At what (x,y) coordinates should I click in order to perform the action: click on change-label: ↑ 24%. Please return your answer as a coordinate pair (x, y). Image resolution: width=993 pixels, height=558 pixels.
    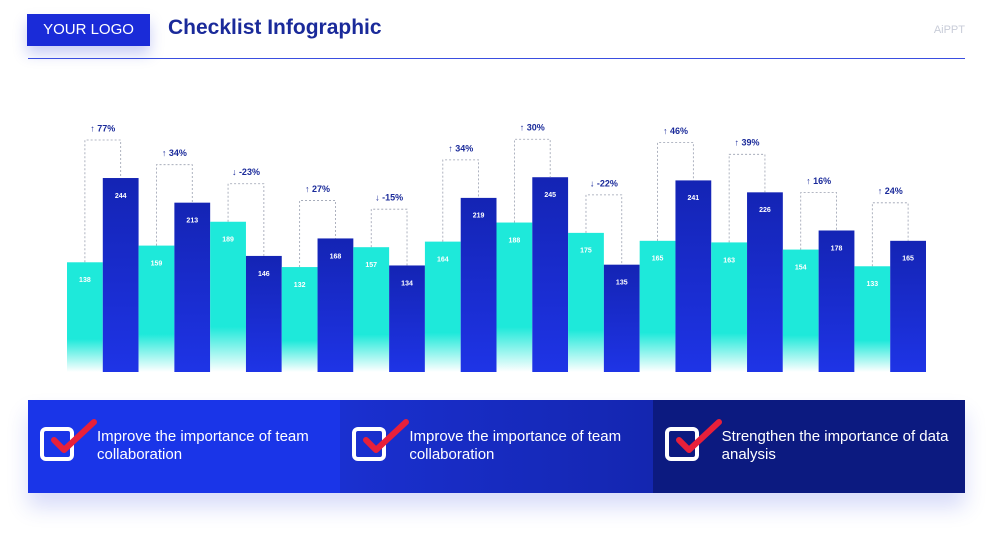
    Looking at the image, I should click on (890, 191).